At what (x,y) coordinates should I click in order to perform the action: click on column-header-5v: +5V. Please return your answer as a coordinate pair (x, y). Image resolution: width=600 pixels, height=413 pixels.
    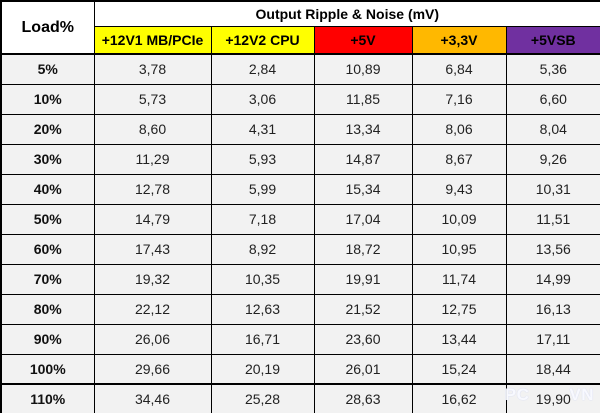
    Looking at the image, I should click on (363, 40).